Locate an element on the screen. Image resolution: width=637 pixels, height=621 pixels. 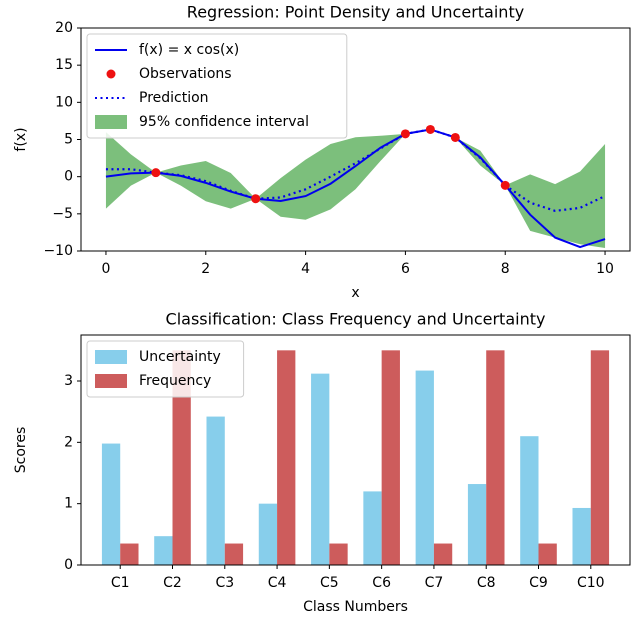
x-tick-label: C3 is located at coordinates (224, 583).